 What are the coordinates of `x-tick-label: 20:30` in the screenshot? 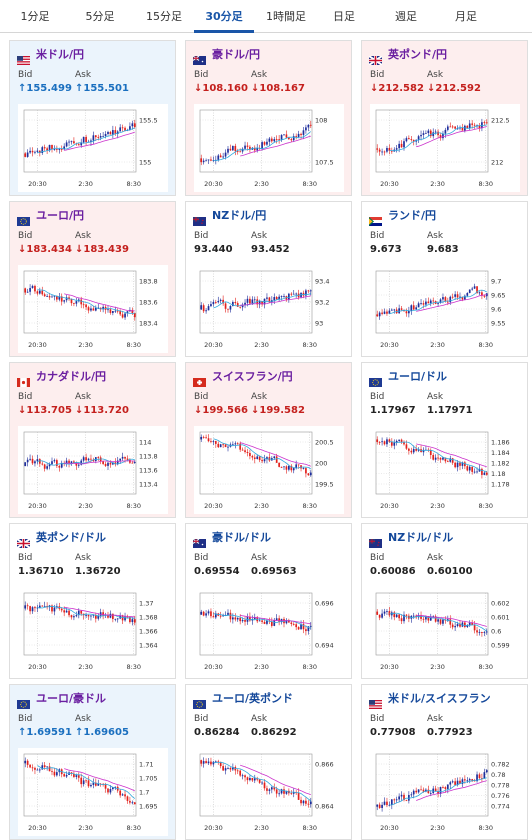 It's located at (389, 667).